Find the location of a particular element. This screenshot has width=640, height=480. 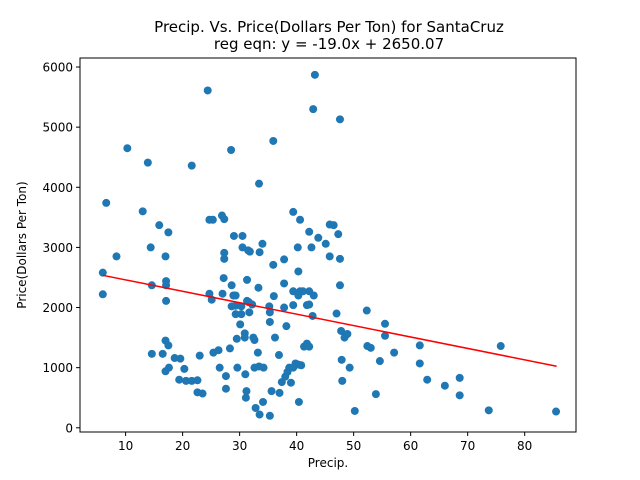

x-tick-label: 40 is located at coordinates (296, 446).